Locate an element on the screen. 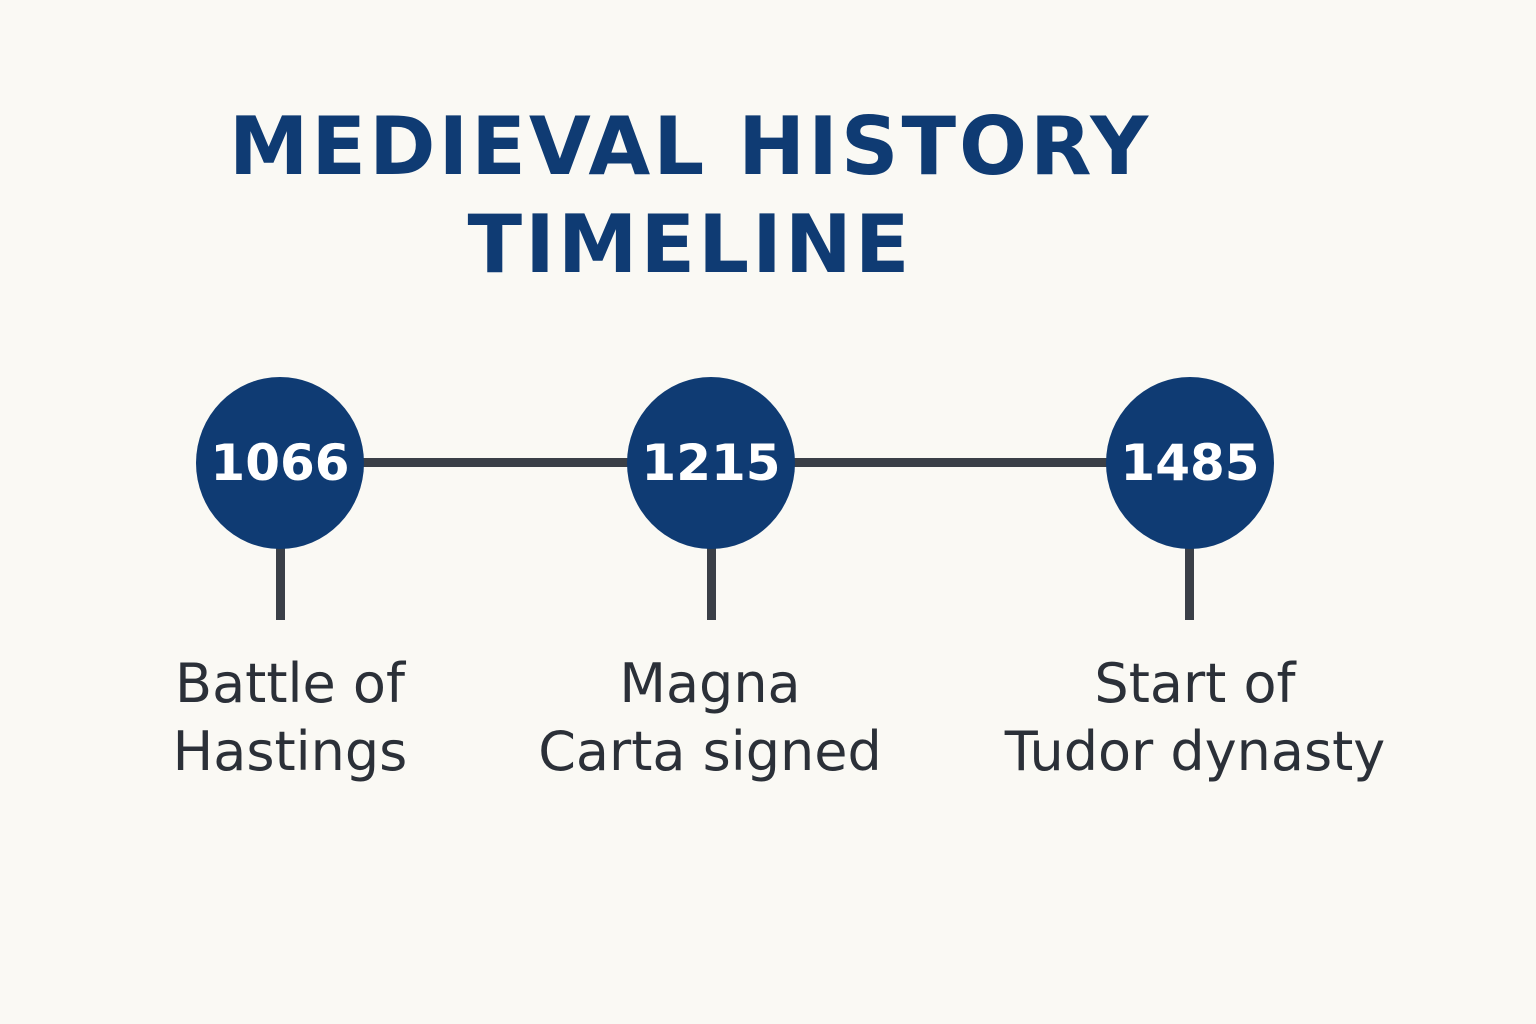  event-label: Battle of Hastings is located at coordinates (290, 718).